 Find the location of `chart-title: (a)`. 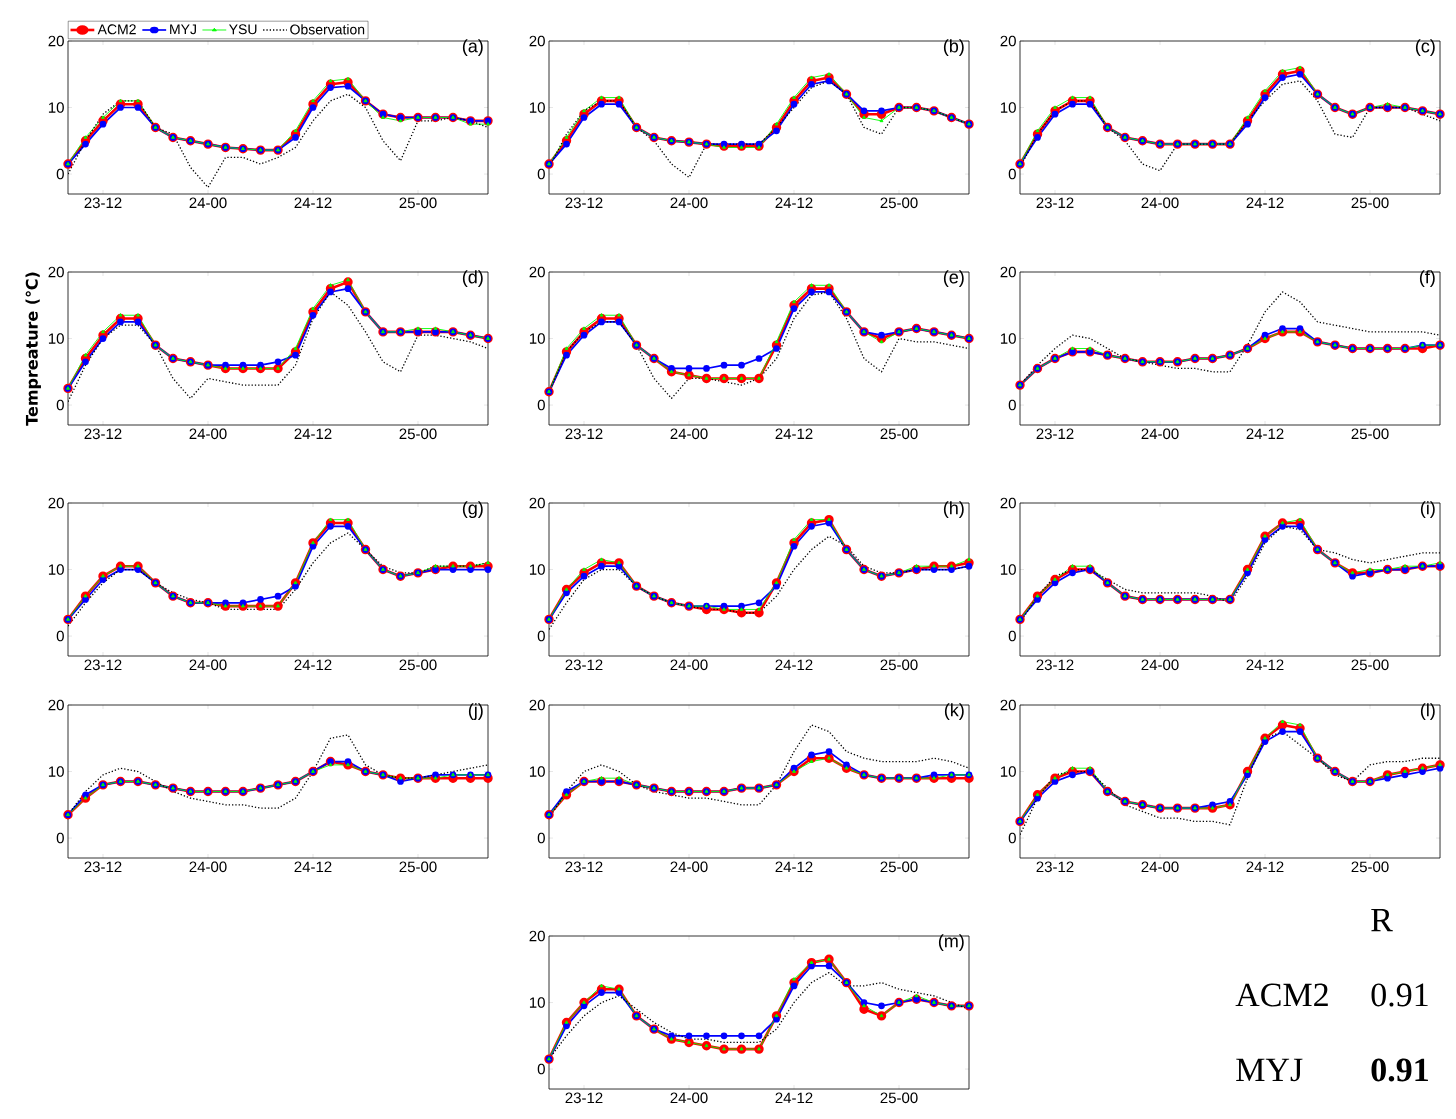

chart-title: (a) is located at coordinates (472, 47).